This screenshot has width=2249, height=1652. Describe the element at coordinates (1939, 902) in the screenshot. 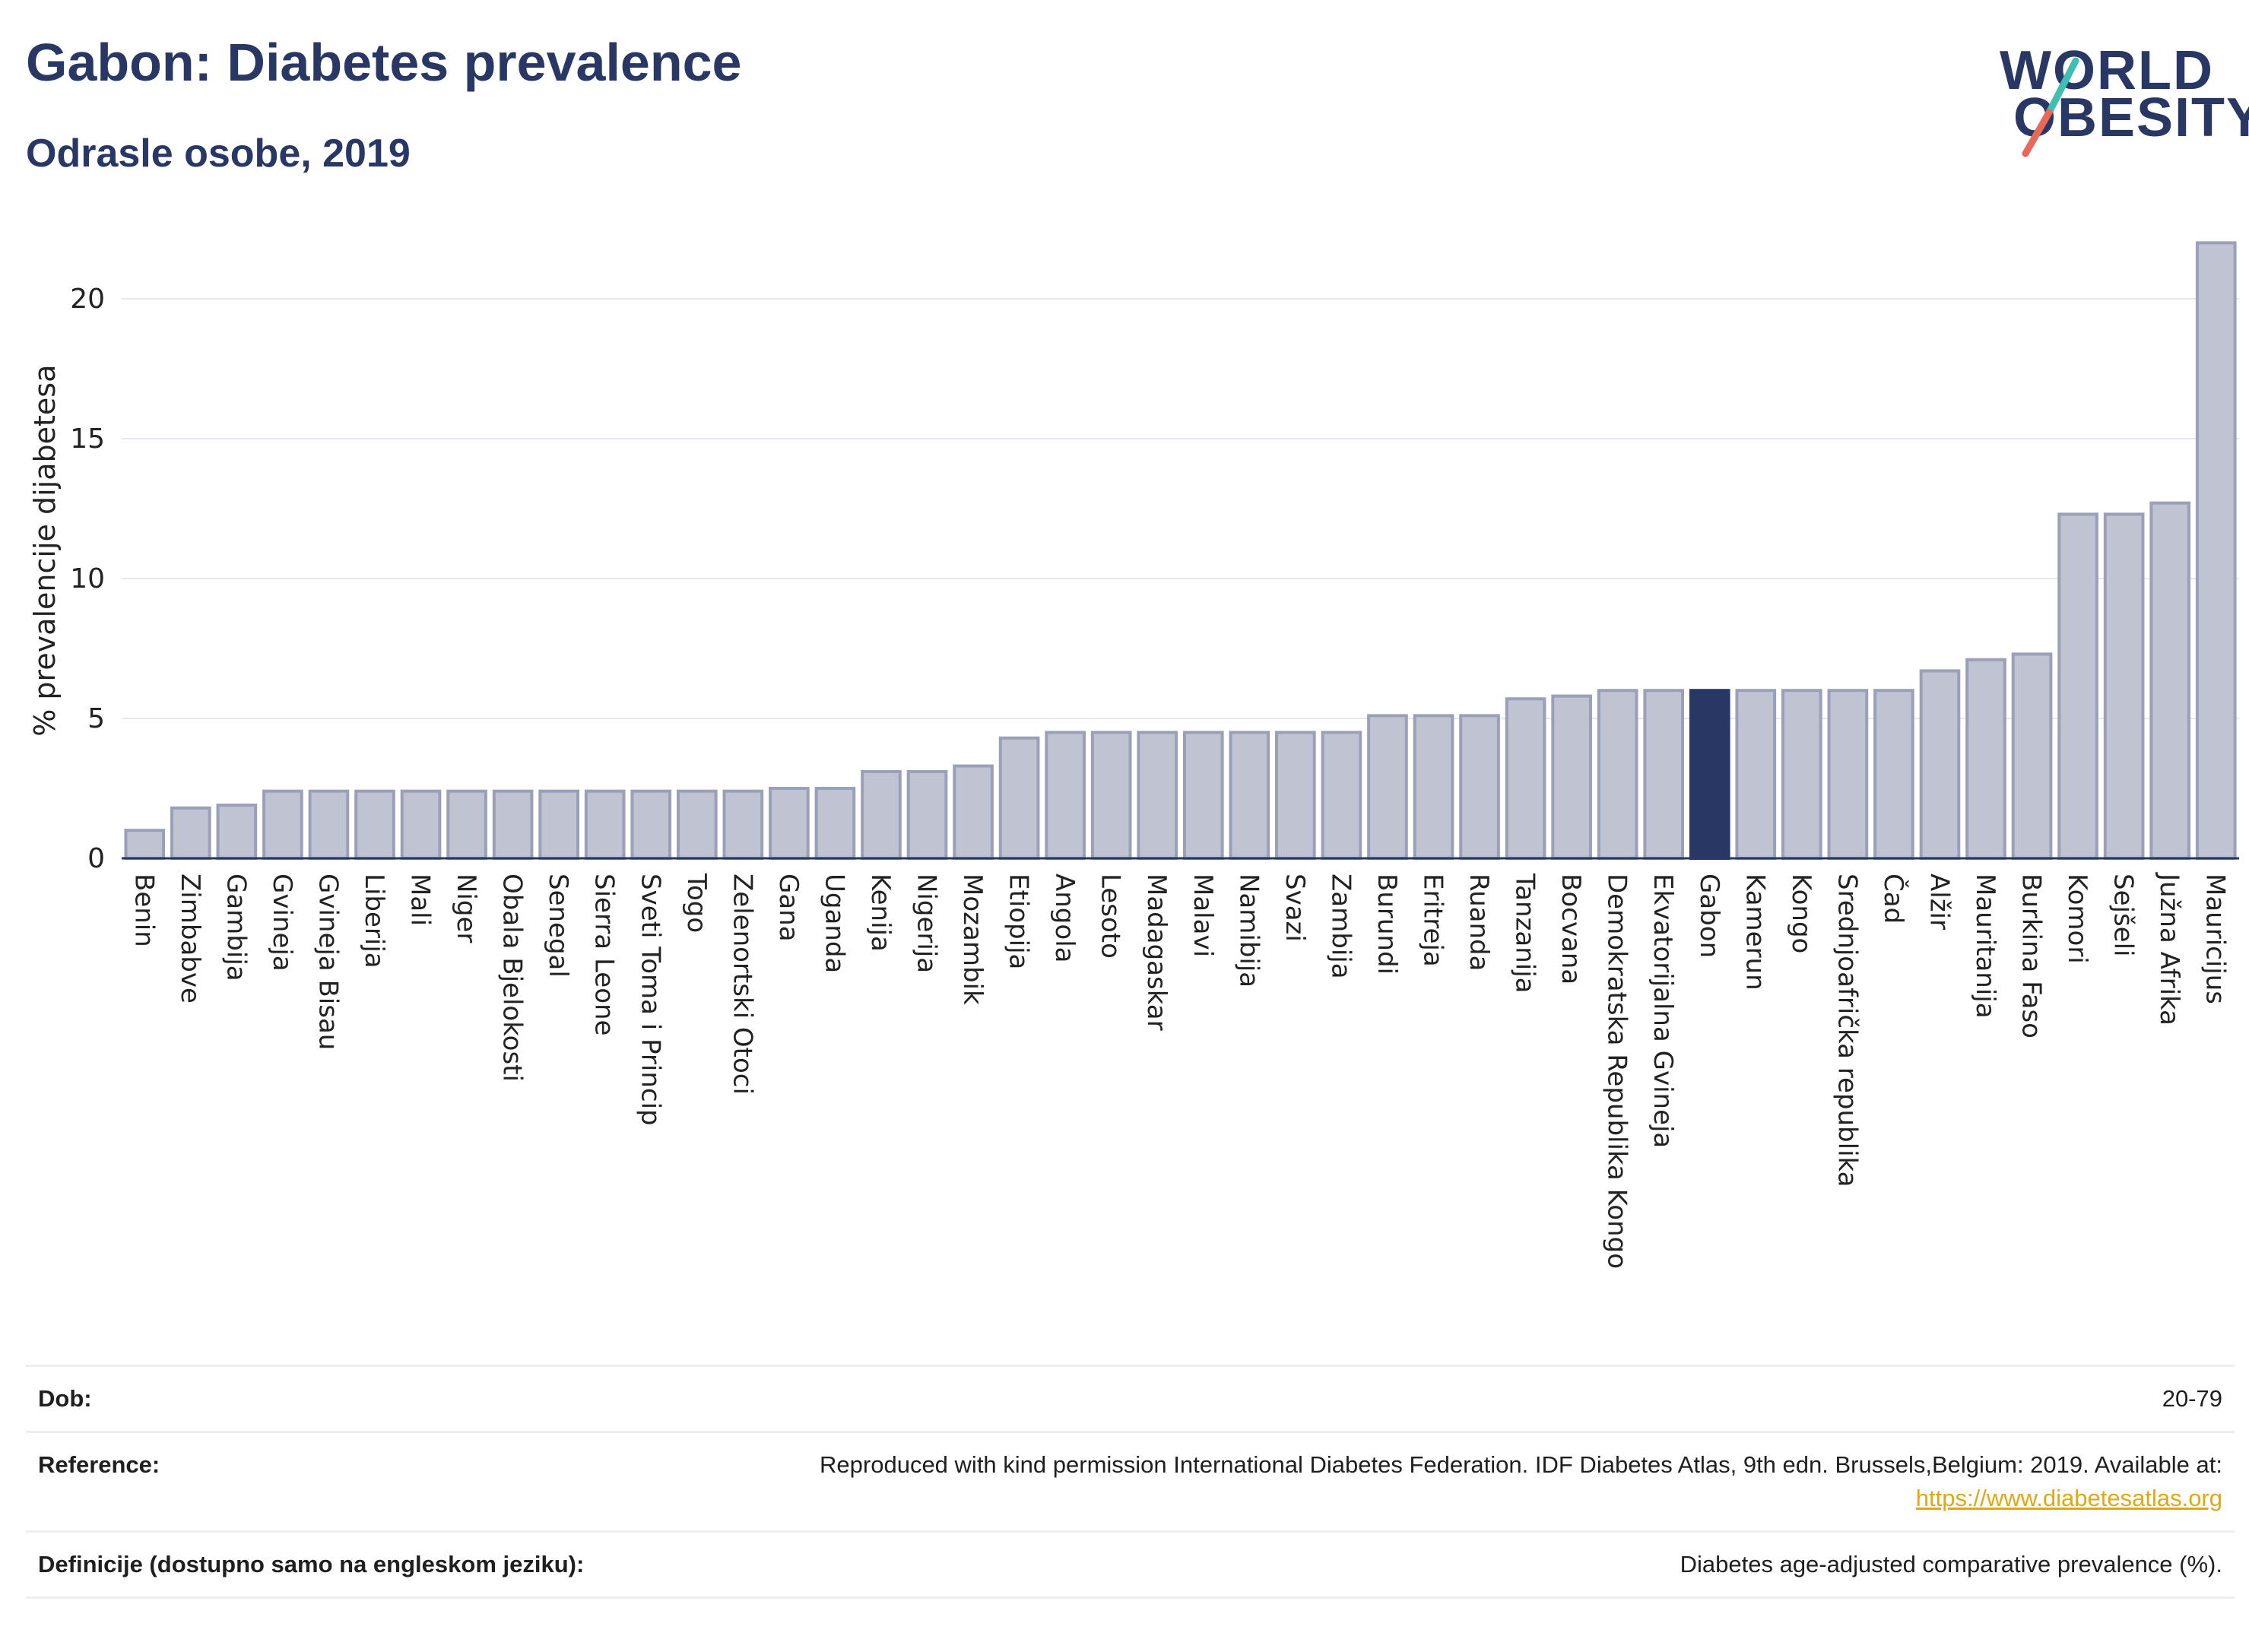

I see `x-tick-label: Alžir` at that location.